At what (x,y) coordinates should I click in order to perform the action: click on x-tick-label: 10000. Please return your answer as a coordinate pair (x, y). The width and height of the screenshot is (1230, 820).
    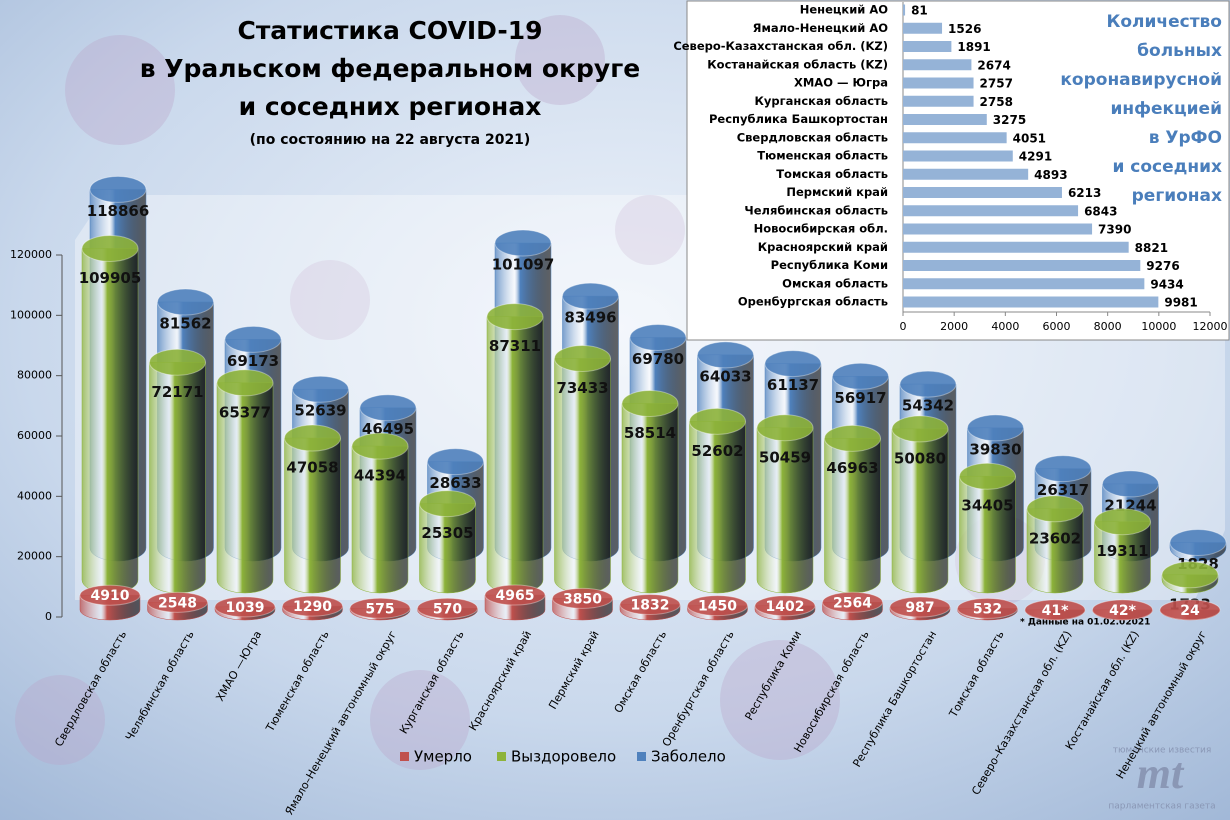
    Looking at the image, I should click on (1158, 326).